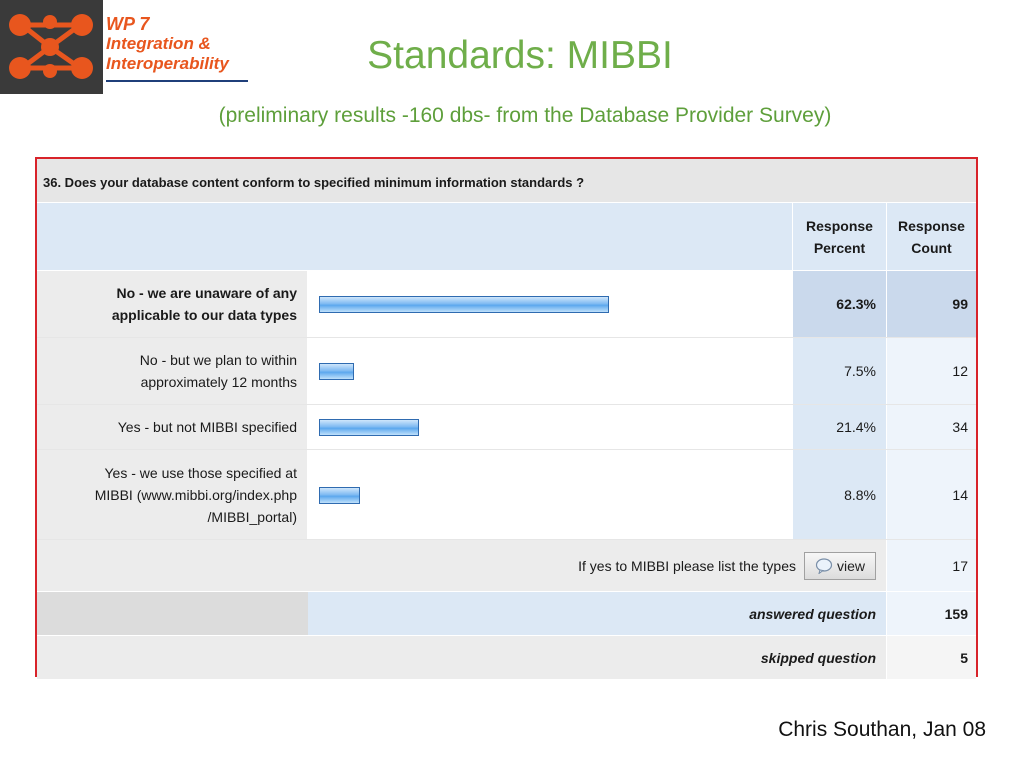 The image size is (1024, 768). Describe the element at coordinates (882, 729) in the screenshot. I see `footer-author-date: Chris Southan, Jan 08` at that location.